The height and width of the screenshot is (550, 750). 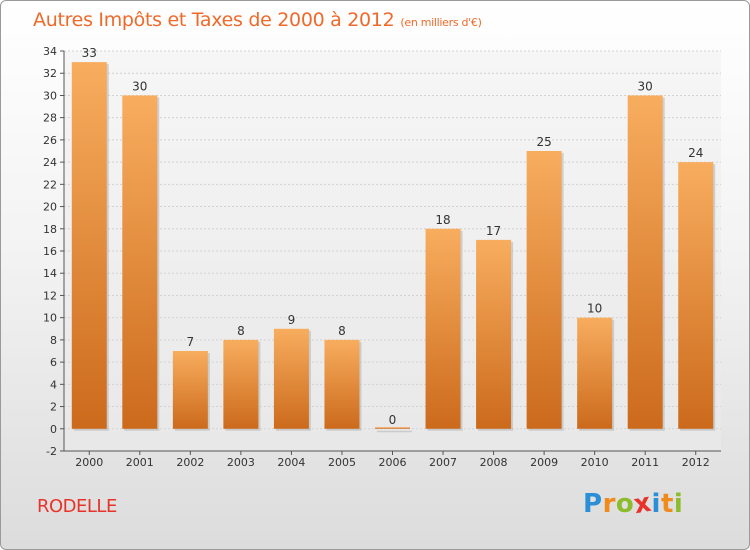 What do you see at coordinates (645, 462) in the screenshot?
I see `x-tick-label: 2011` at bounding box center [645, 462].